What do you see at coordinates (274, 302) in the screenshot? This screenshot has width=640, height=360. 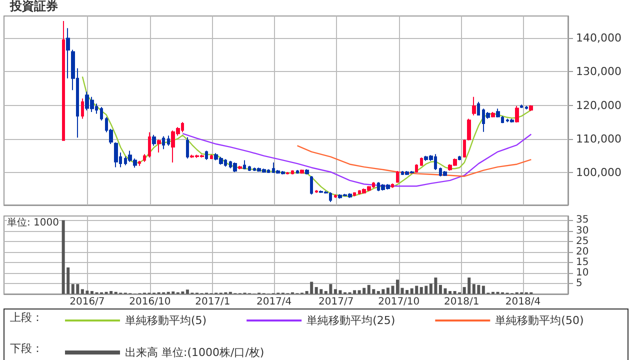 I see `x-tick-label: 2017/4` at bounding box center [274, 302].